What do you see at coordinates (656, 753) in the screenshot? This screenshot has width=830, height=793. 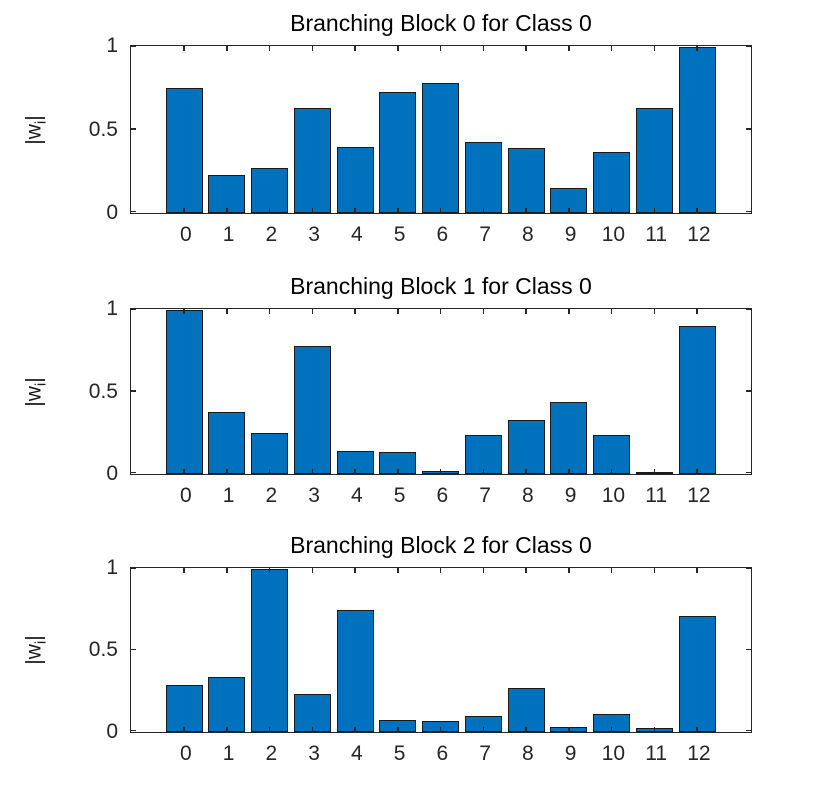 I see `x-tick-label: 11` at bounding box center [656, 753].